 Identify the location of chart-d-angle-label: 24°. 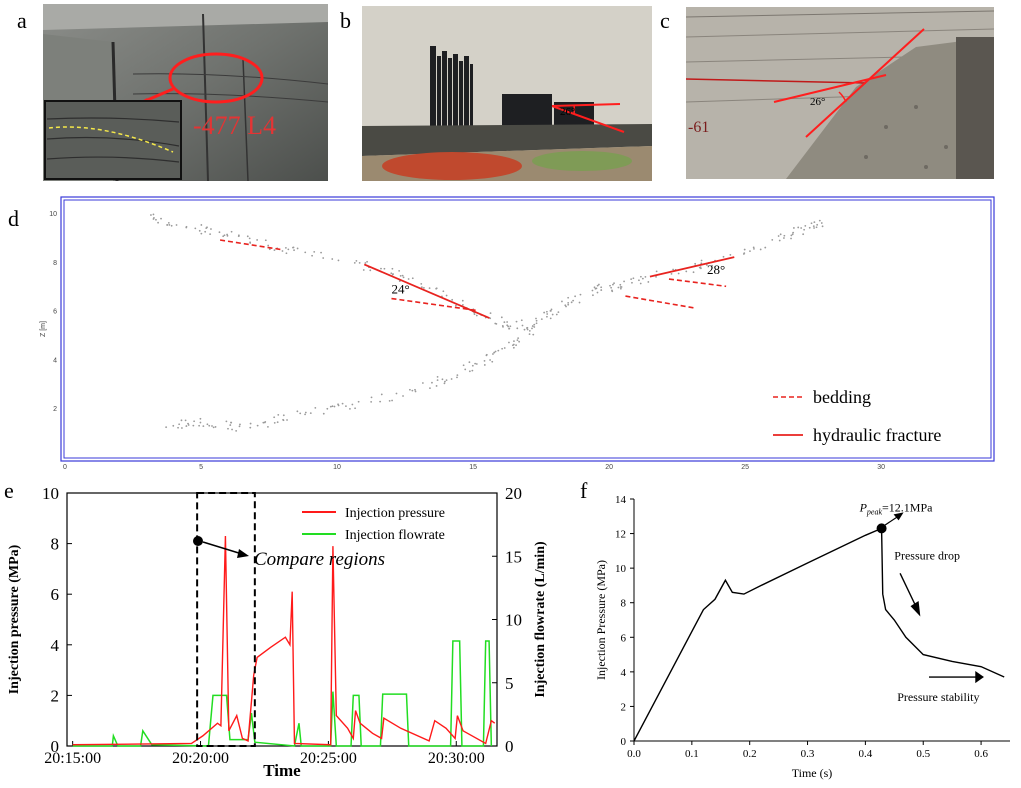
(400, 289).